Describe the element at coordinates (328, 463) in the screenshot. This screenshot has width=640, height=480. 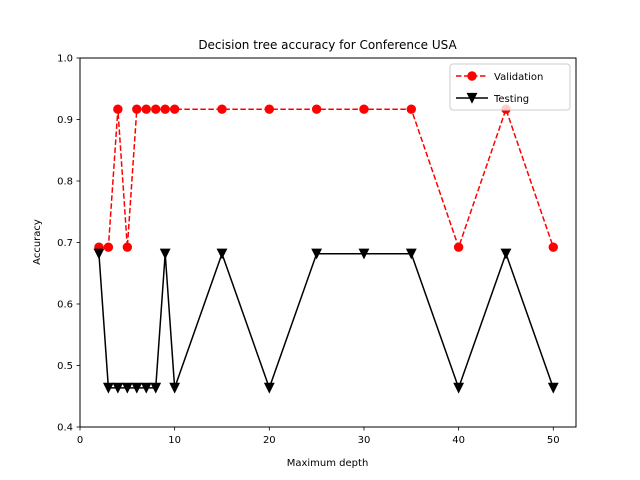
I see `x-axis-label: Maximum depth` at that location.